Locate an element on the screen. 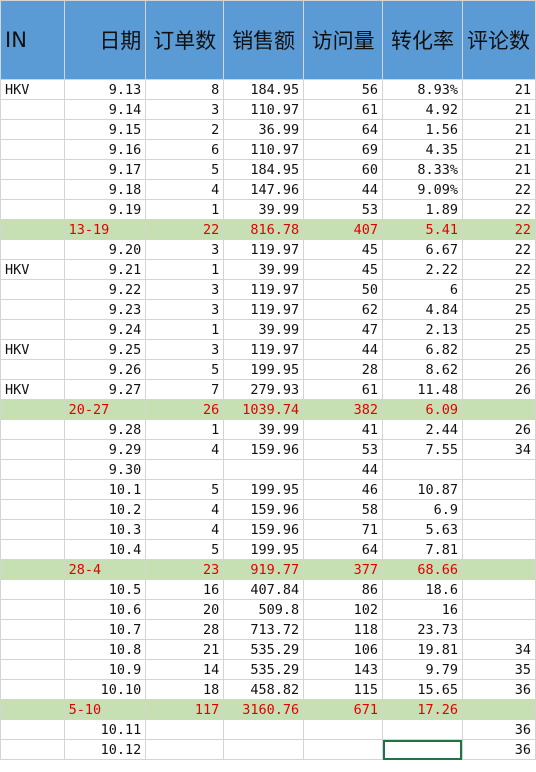  conversion-cell: 2.22 is located at coordinates (422, 269).